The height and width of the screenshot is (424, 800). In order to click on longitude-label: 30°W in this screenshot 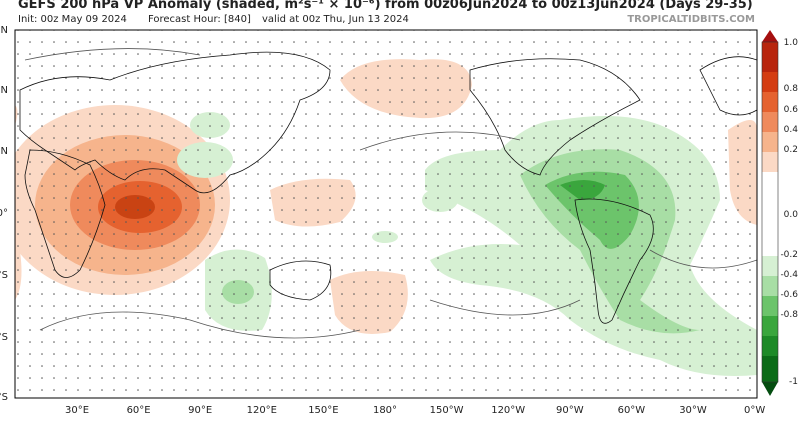, I will do `click(693, 410)`.